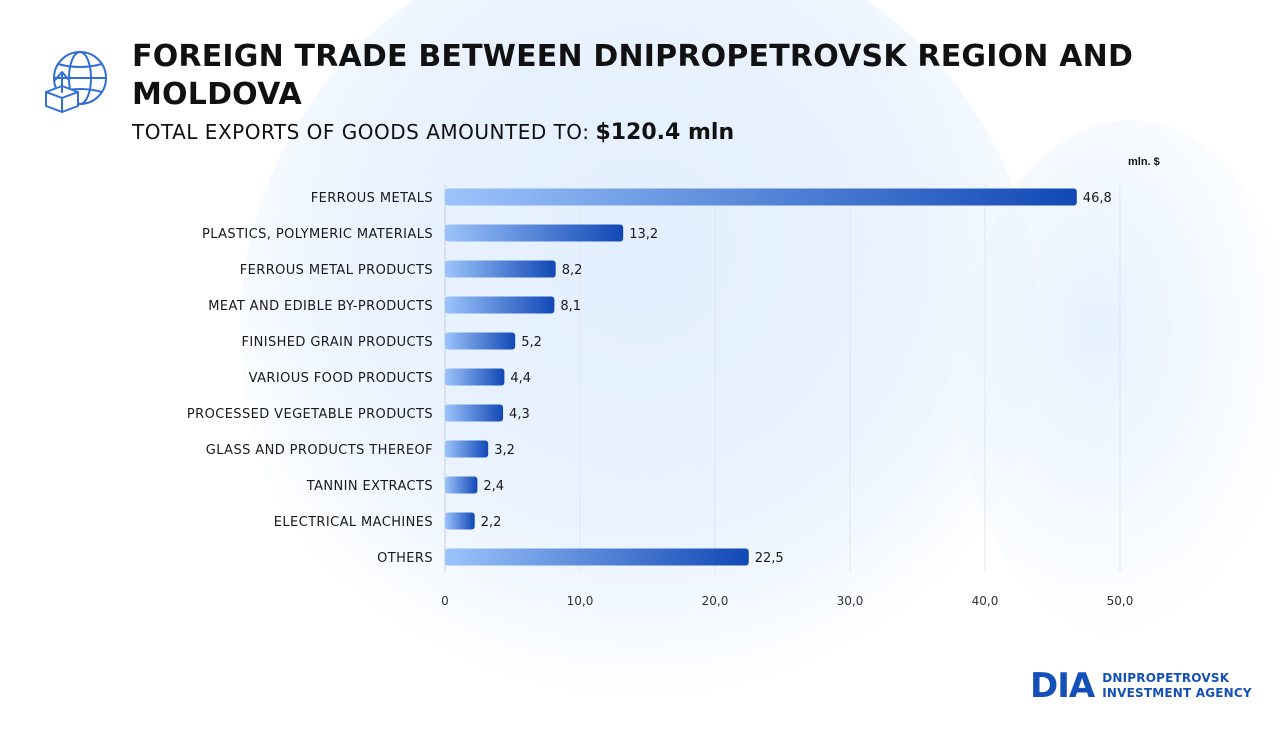 Image resolution: width=1280 pixels, height=730 pixels. I want to click on bar-value-label: 5,2, so click(531, 342).